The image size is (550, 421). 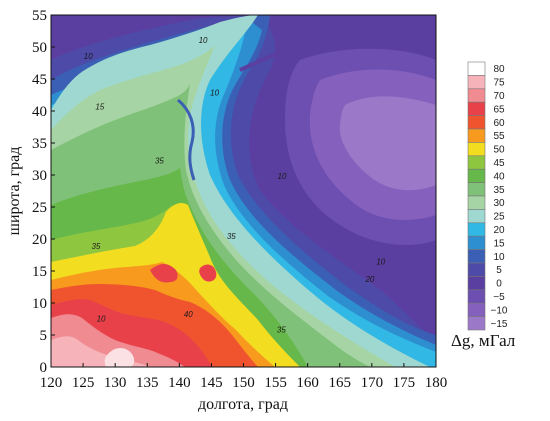 I want to click on x-tick-label: 140, so click(x=179, y=383).